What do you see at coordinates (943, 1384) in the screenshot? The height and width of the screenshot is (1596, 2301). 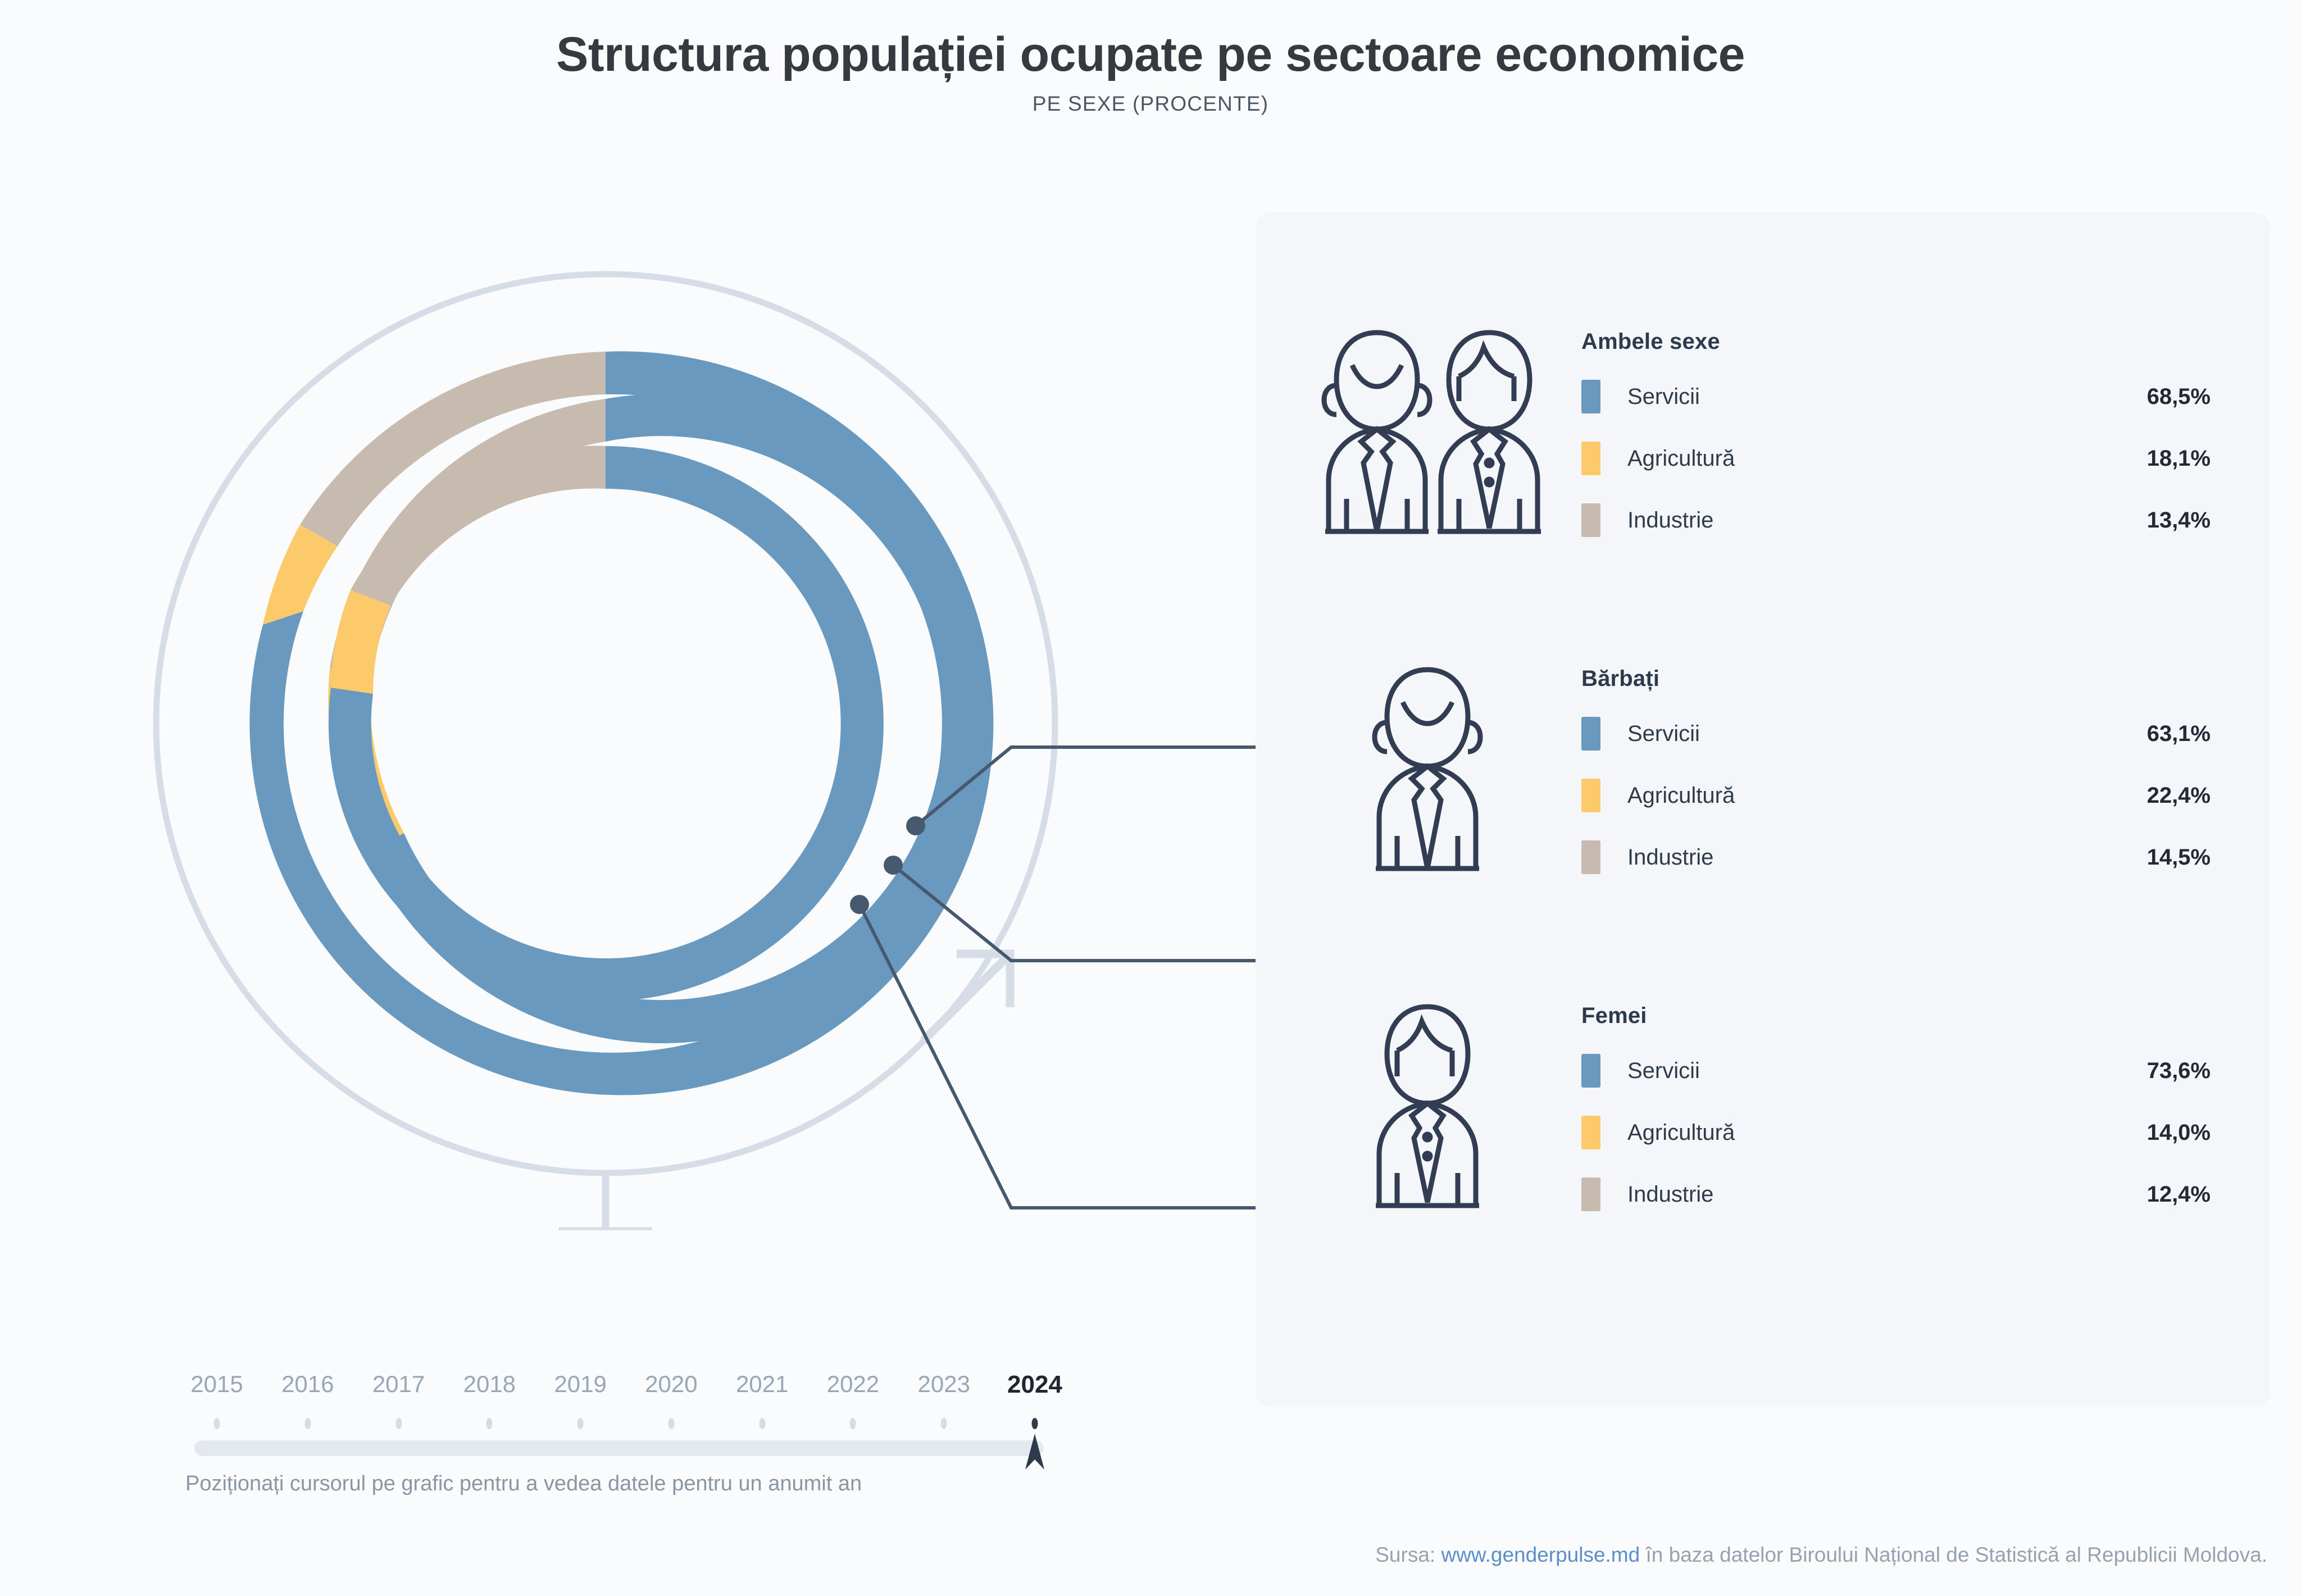 I see `year-label-2023: 2023` at bounding box center [943, 1384].